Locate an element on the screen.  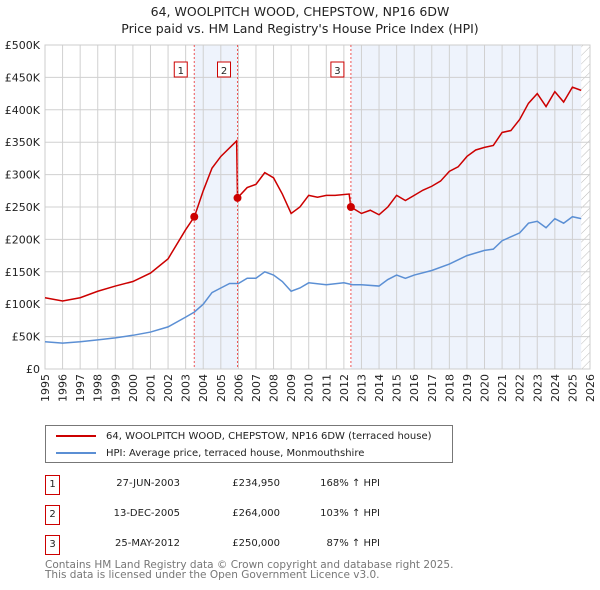
x-tick-label: 2000 is located at coordinates (133, 388).